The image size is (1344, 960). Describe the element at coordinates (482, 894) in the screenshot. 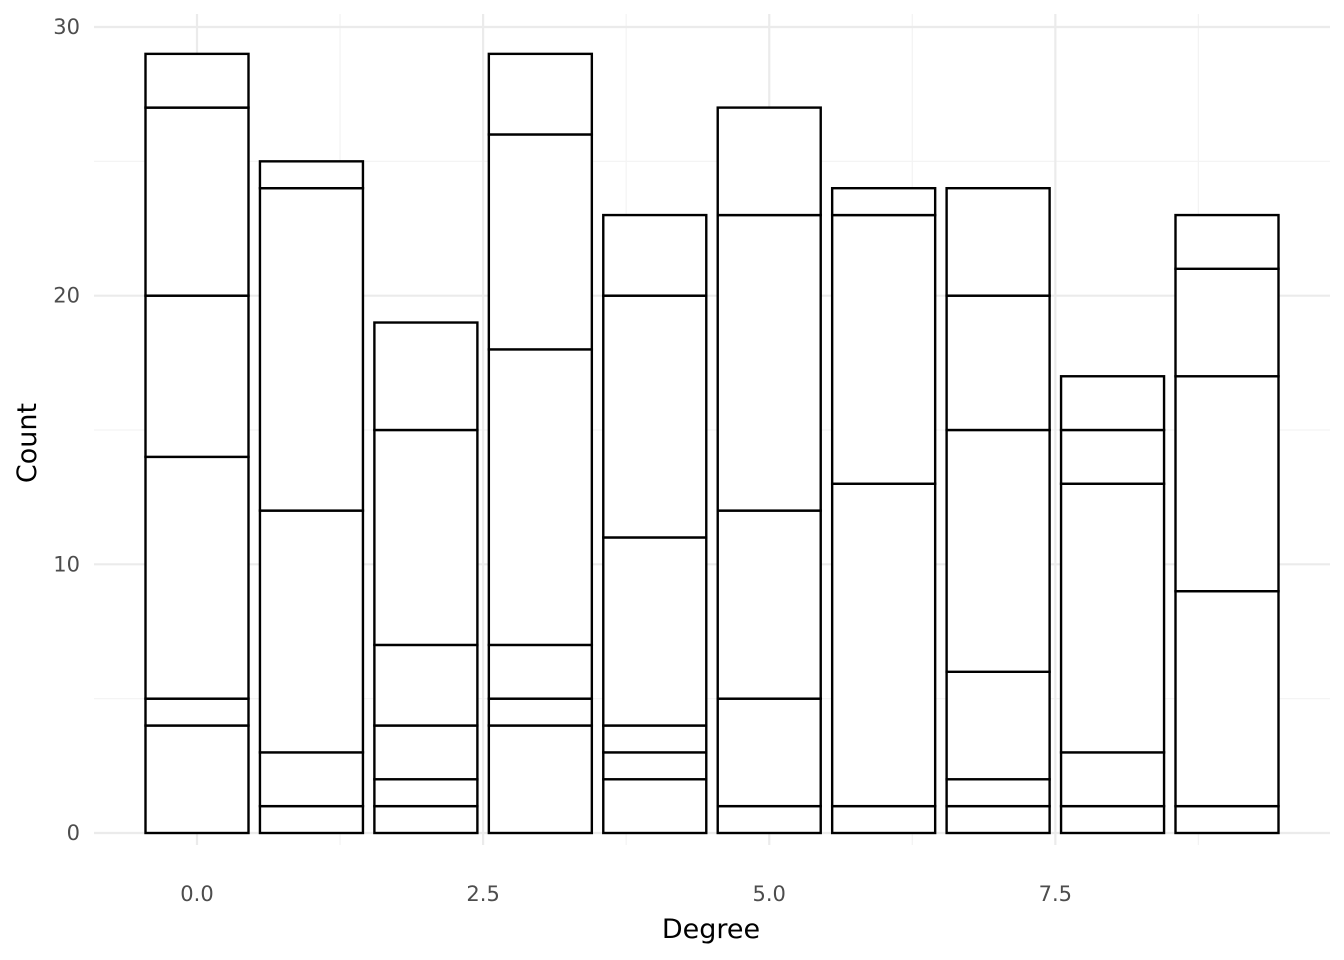

I see `x-tick-label: 2.5` at that location.